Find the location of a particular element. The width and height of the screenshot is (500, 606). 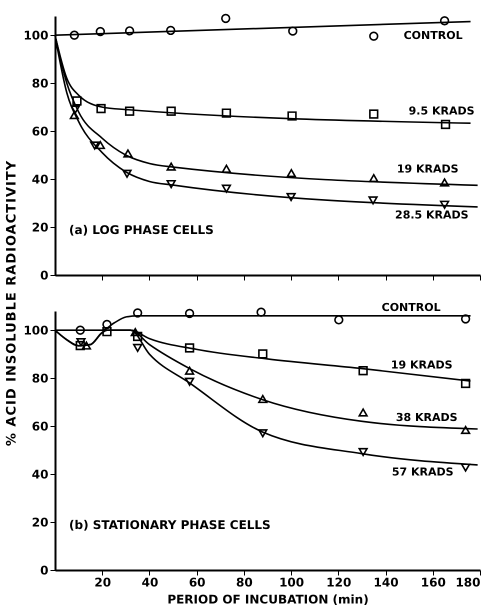

x-tick-label: 60 is located at coordinates (197, 583).